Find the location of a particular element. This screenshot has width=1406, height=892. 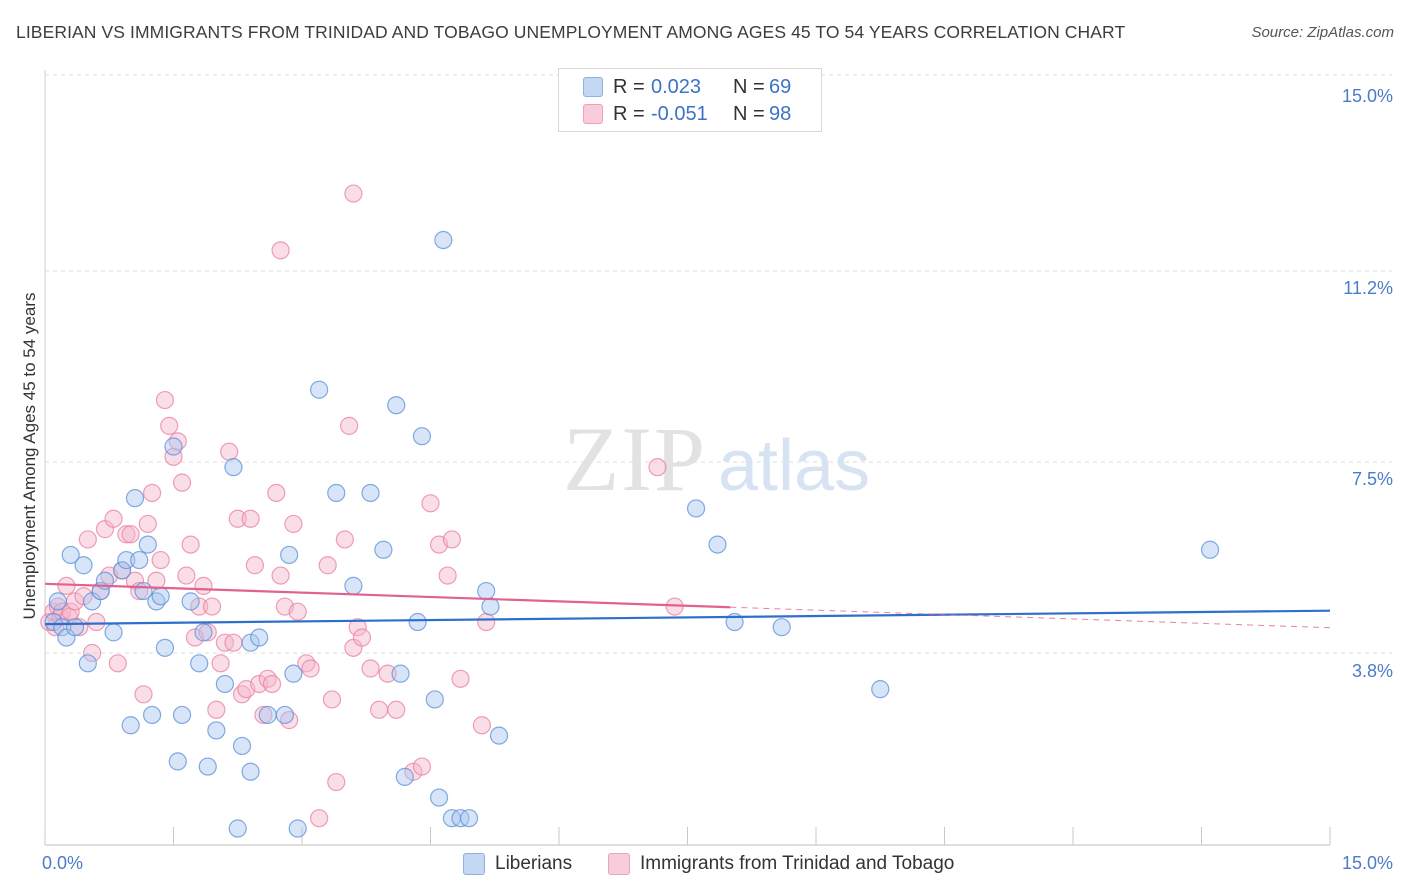

liberians-trend-line is located at coordinates (687, 617).